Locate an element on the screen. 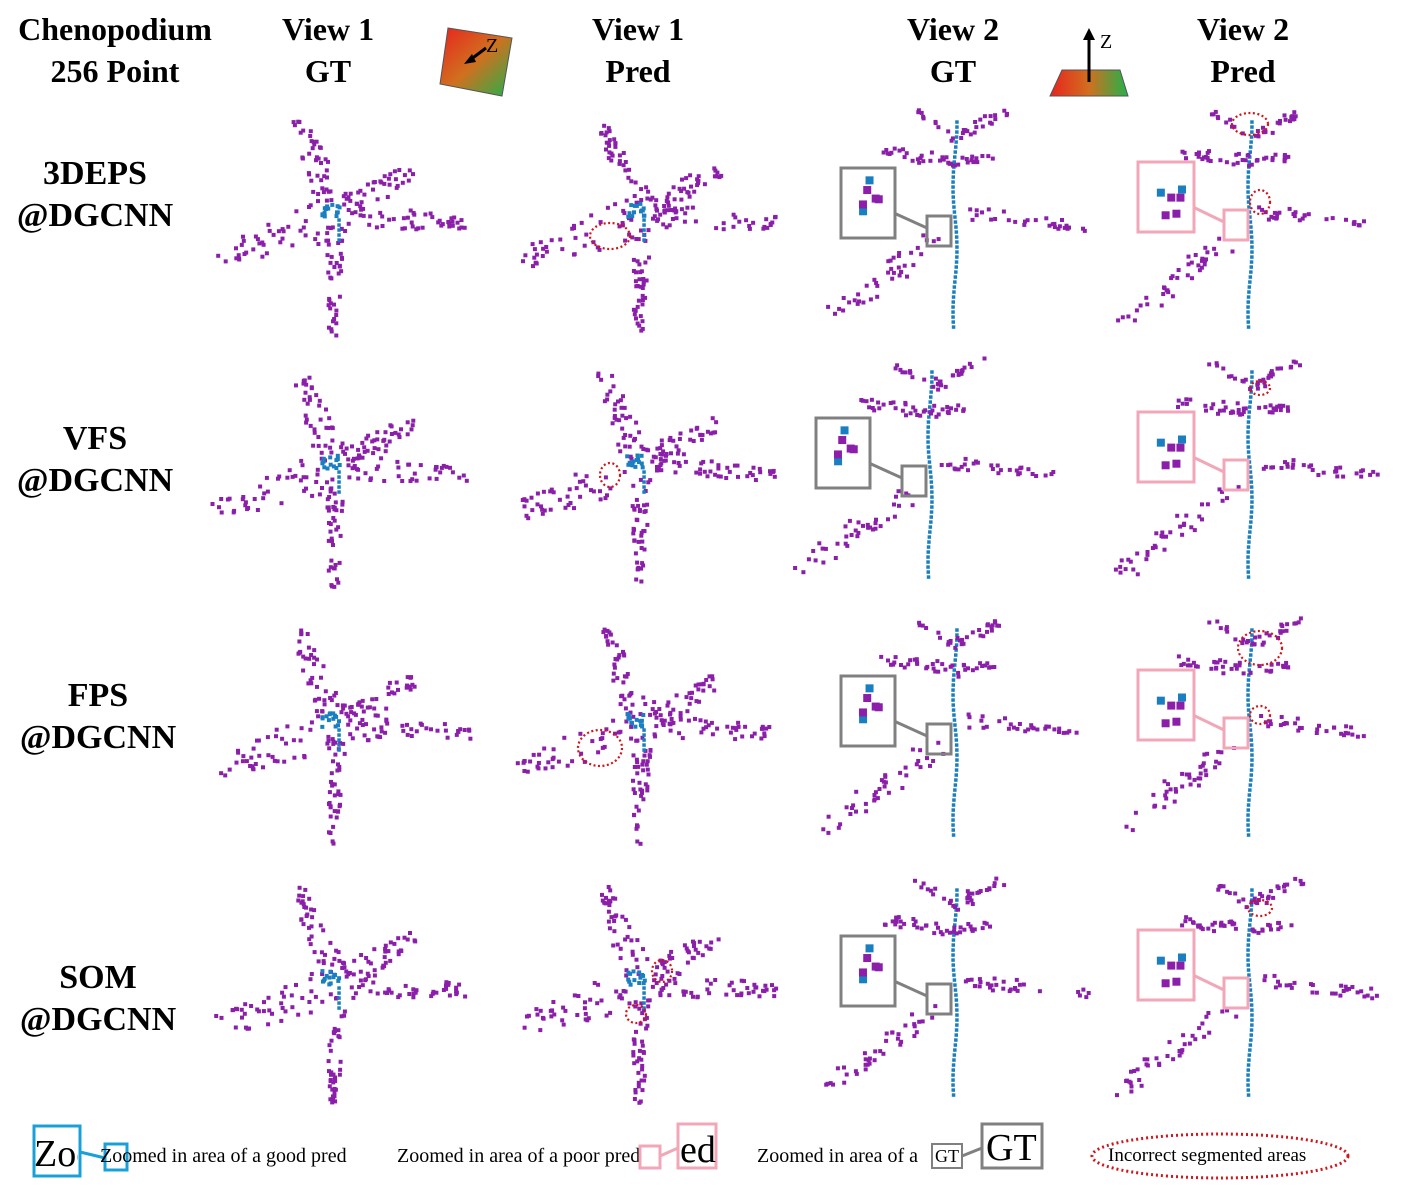 The height and width of the screenshot is (1190, 1402). row-label-line1: VFS is located at coordinates (95, 438).